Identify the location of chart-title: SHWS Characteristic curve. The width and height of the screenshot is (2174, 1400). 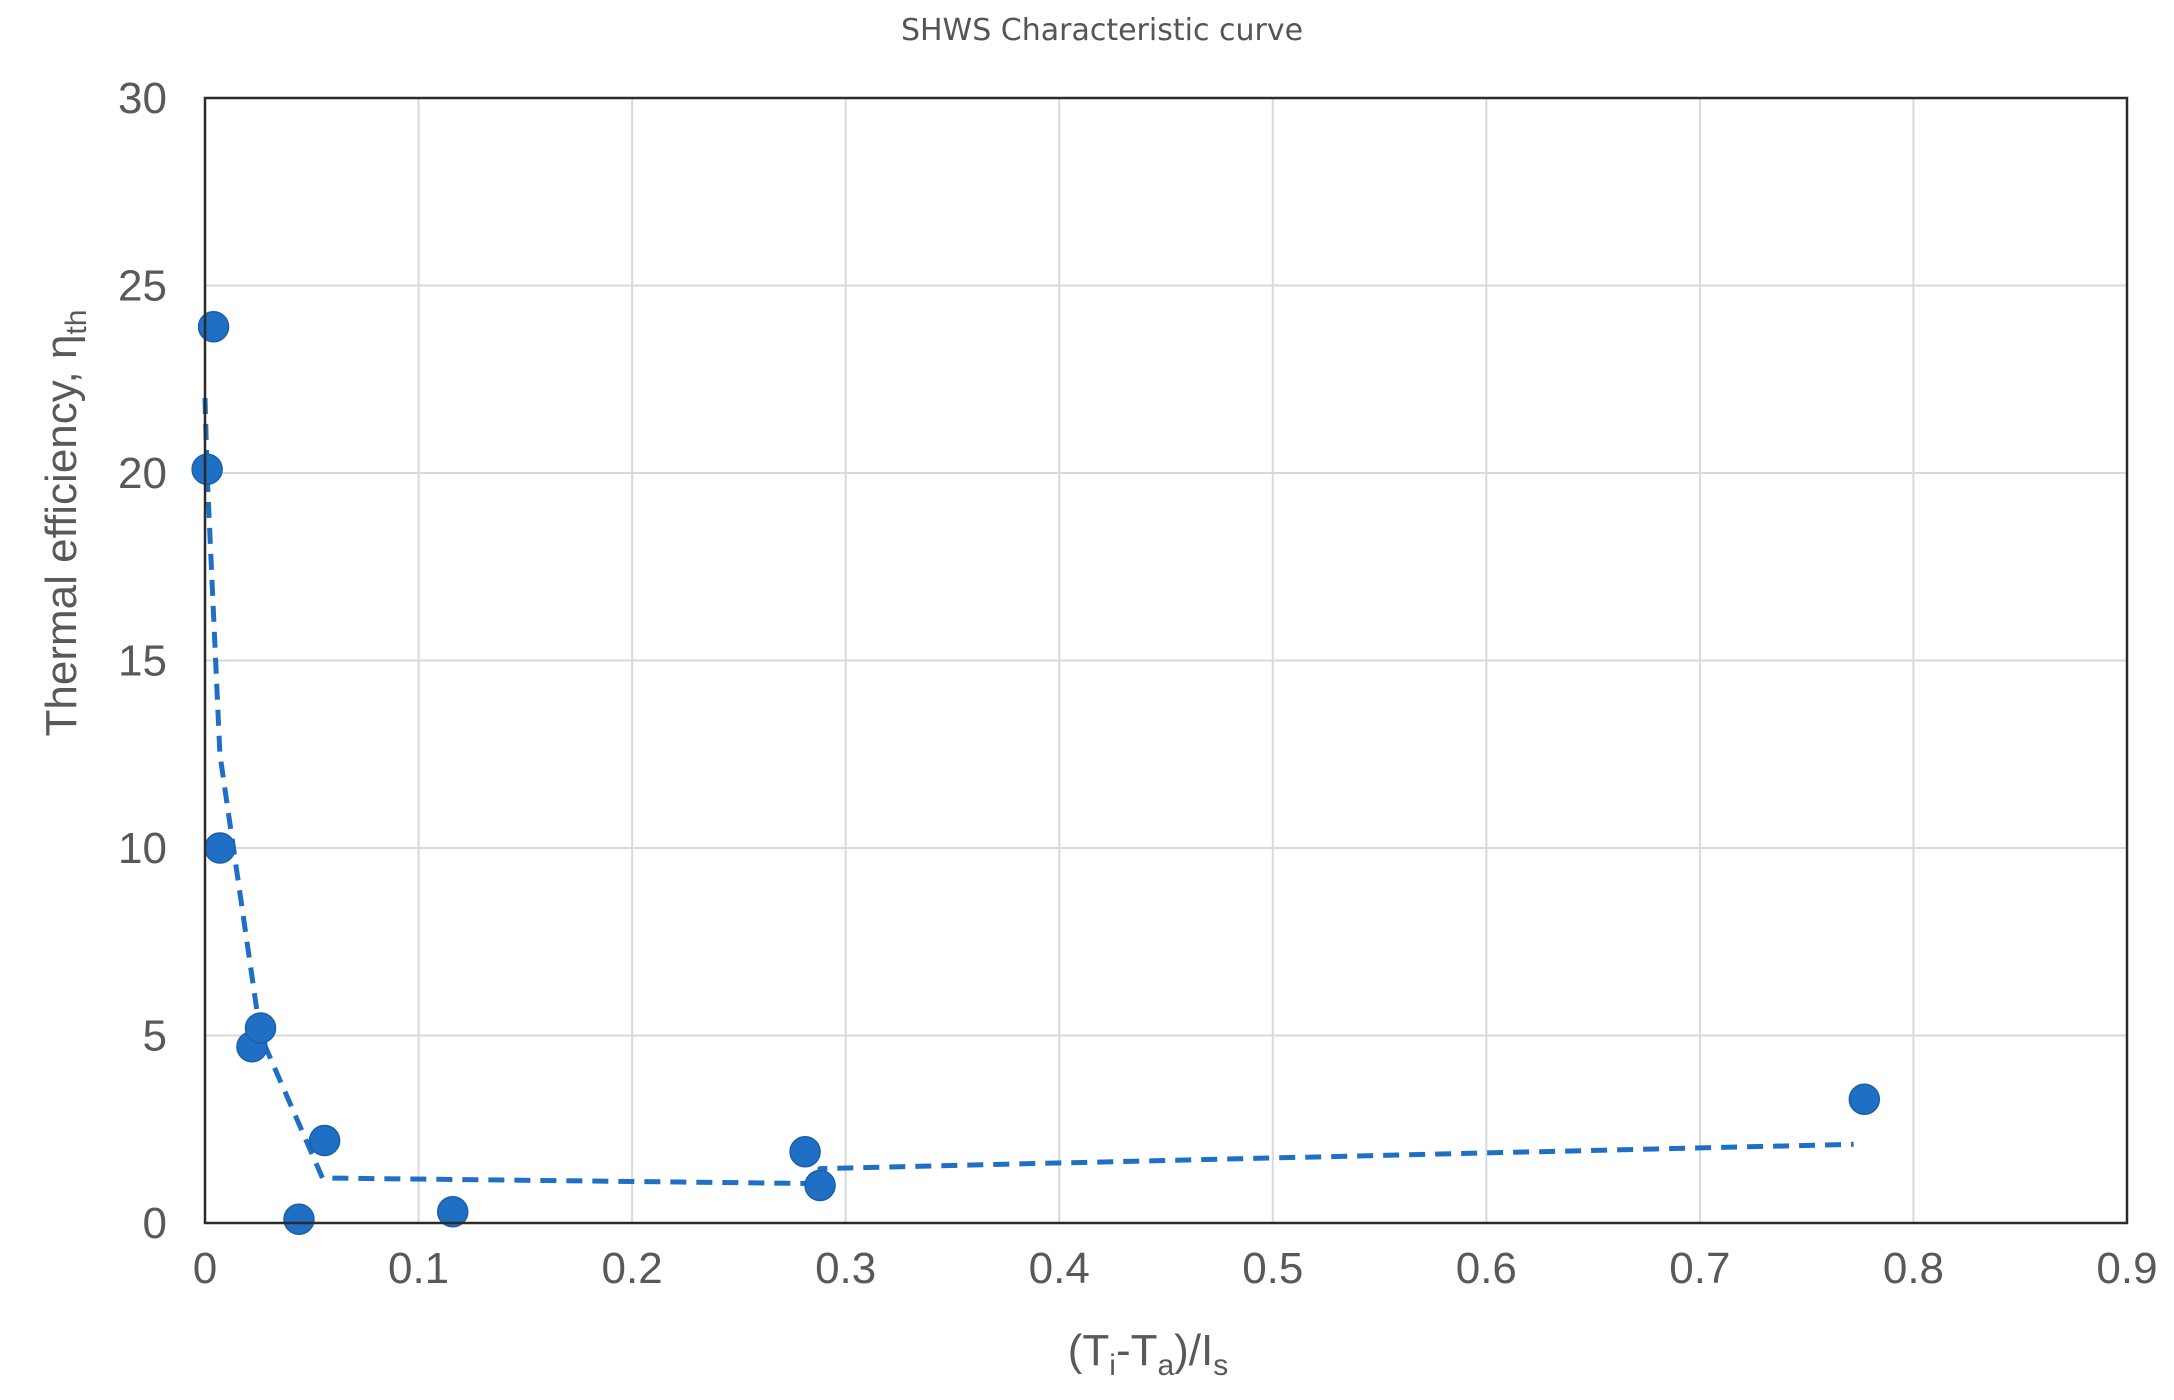
(1102, 30).